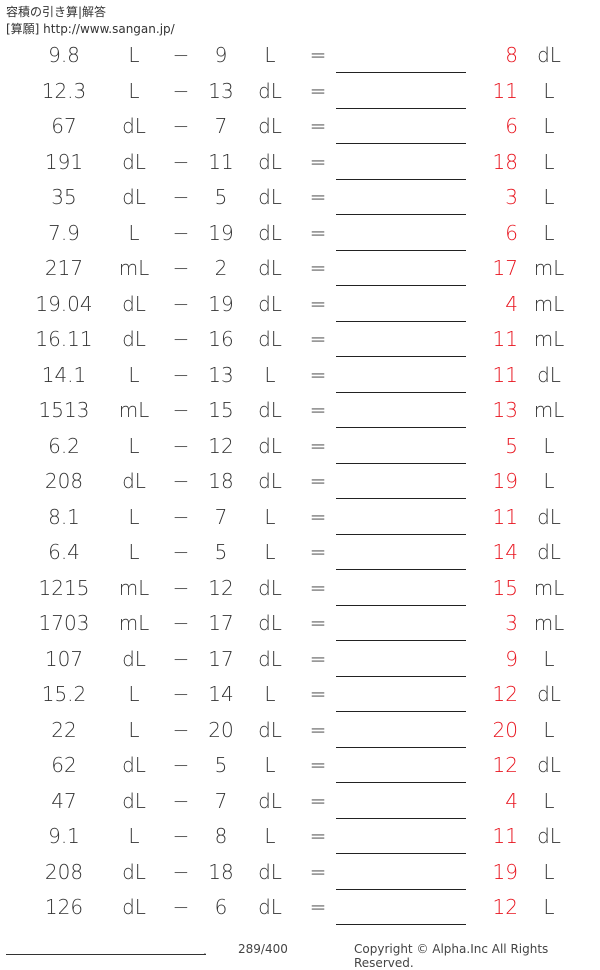 The width and height of the screenshot is (600, 970). I want to click on minuend: 8.1, so click(64, 516).